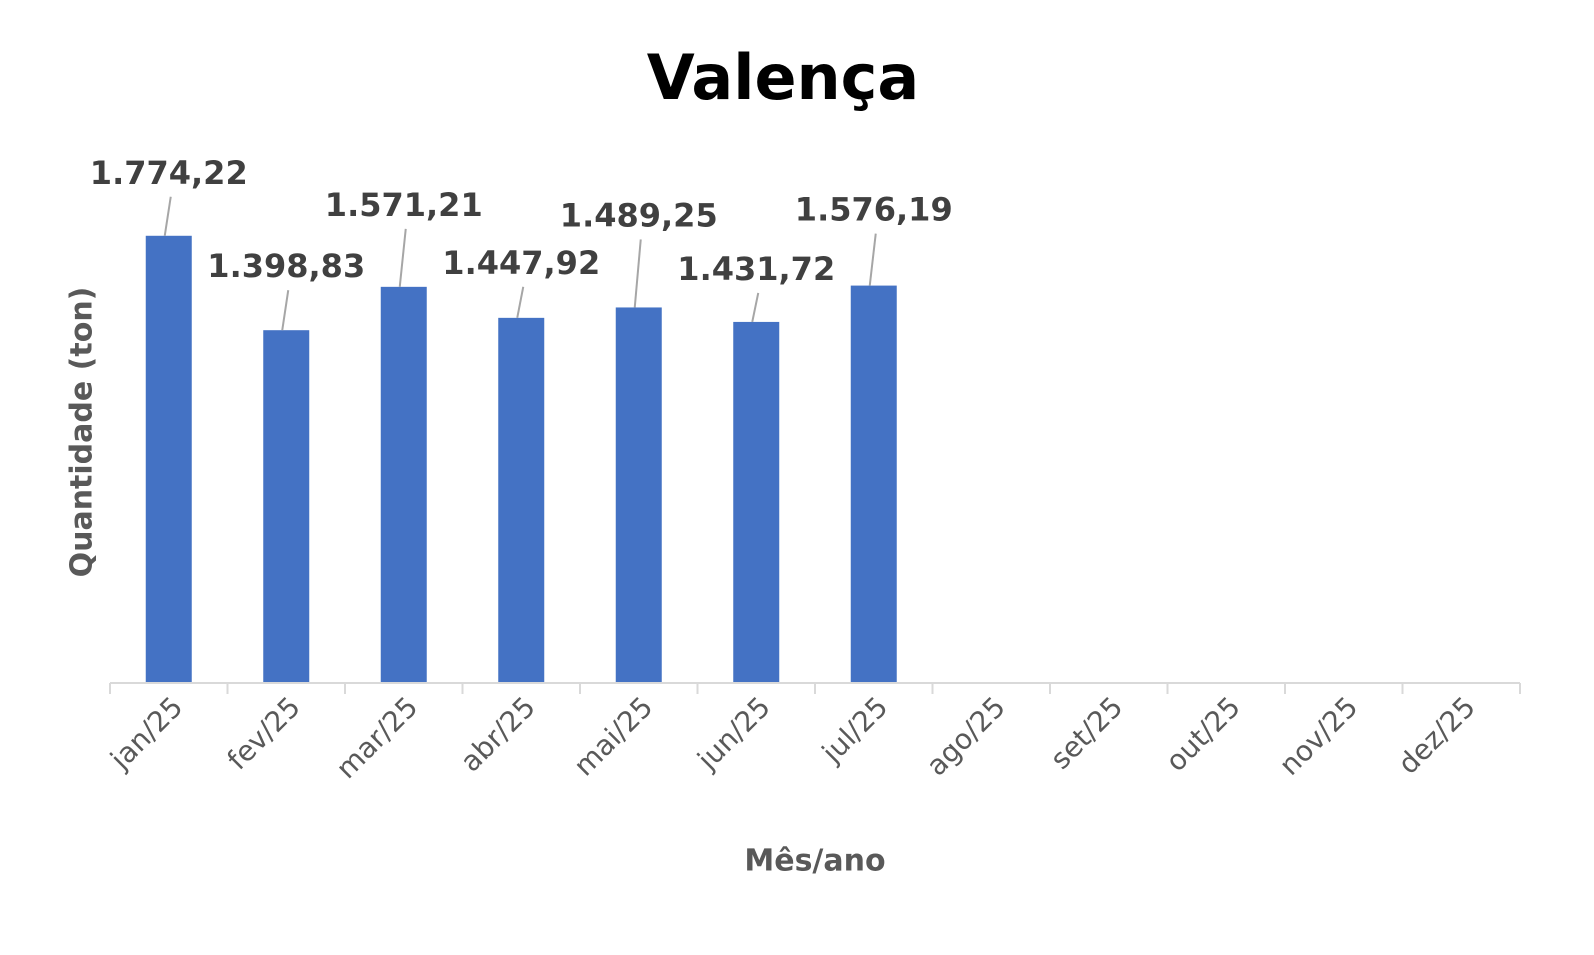  I want to click on x-tick-label: abr/25, so click(498, 734).